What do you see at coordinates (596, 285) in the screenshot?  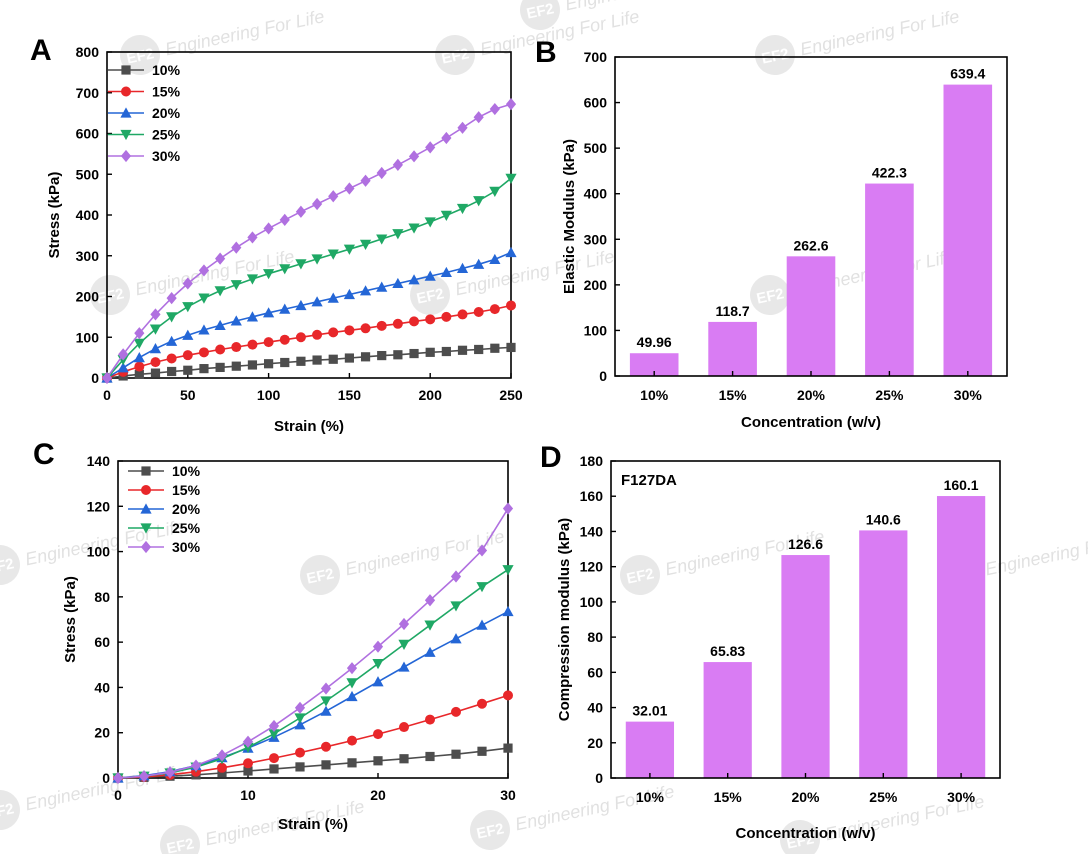 I see `y-tick-label: 200` at bounding box center [596, 285].